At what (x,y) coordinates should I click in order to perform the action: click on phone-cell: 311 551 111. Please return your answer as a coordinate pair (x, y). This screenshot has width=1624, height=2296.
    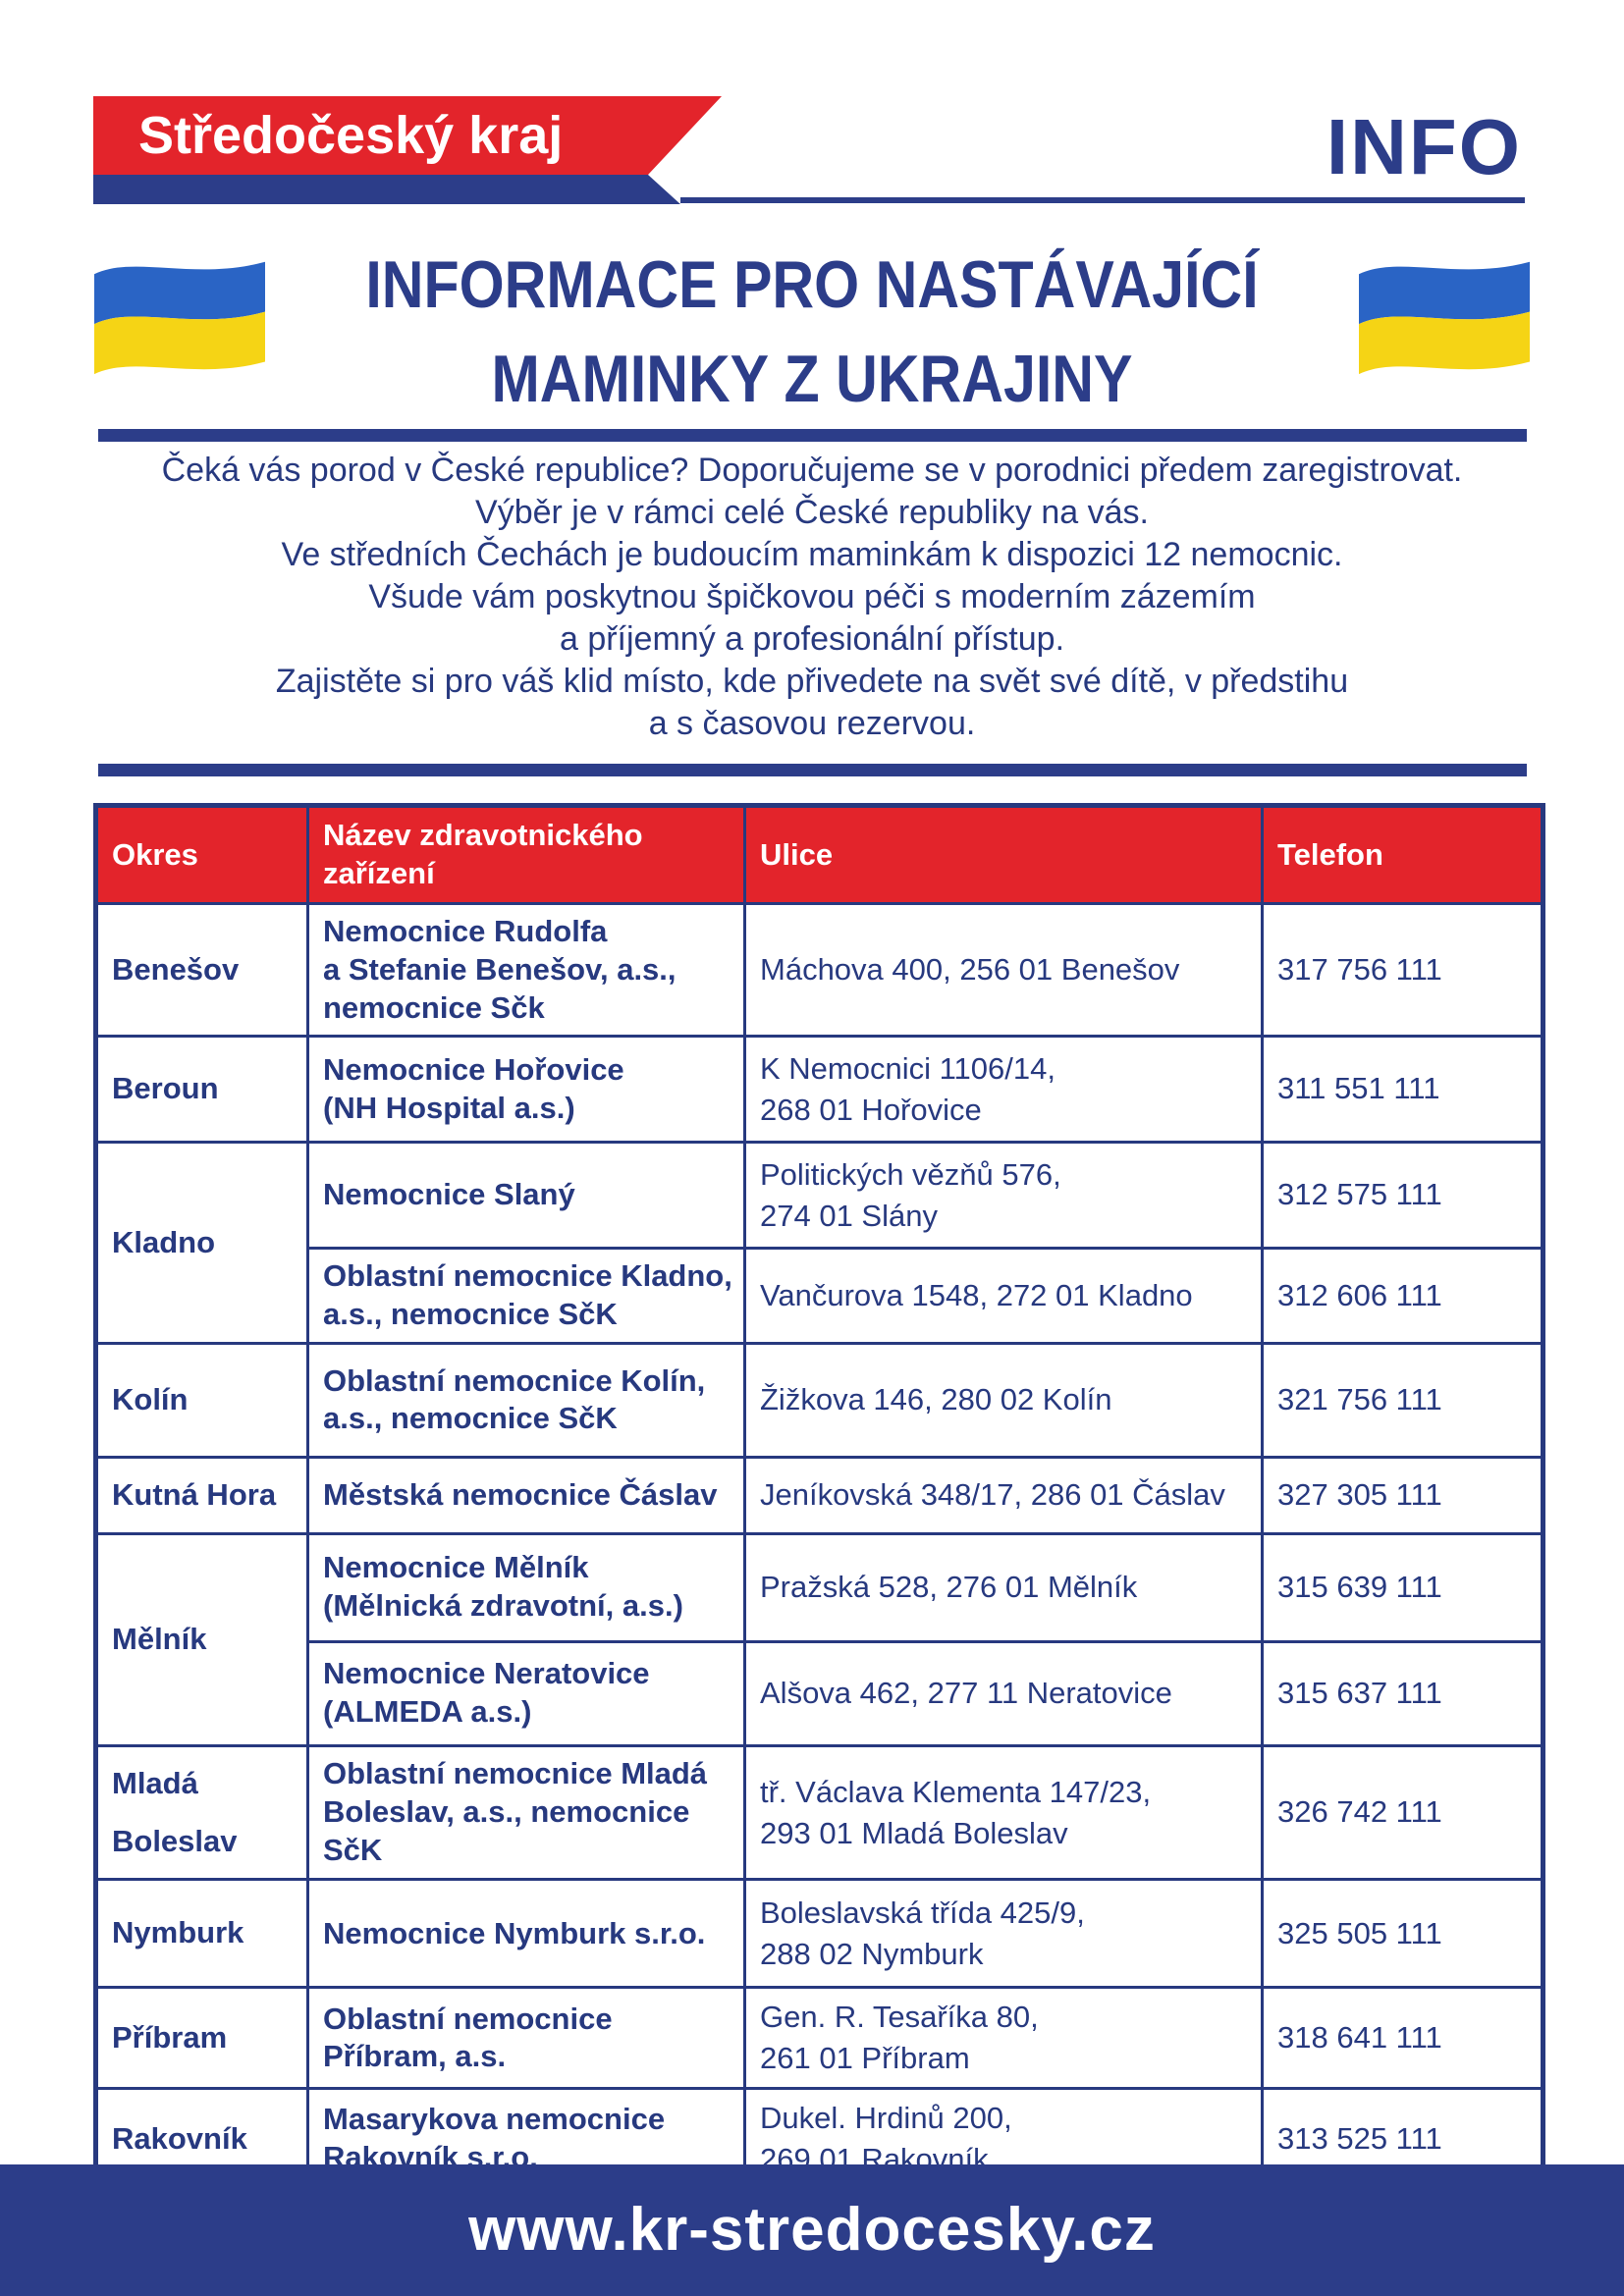
    Looking at the image, I should click on (1402, 1090).